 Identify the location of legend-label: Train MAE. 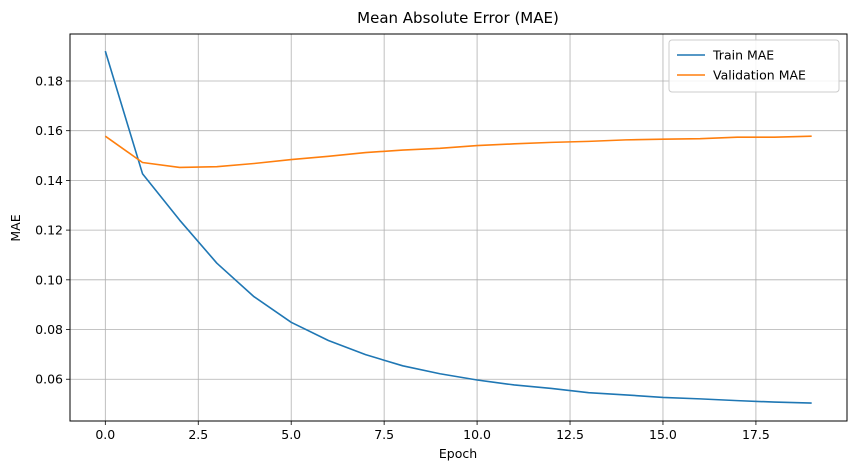
(743, 55).